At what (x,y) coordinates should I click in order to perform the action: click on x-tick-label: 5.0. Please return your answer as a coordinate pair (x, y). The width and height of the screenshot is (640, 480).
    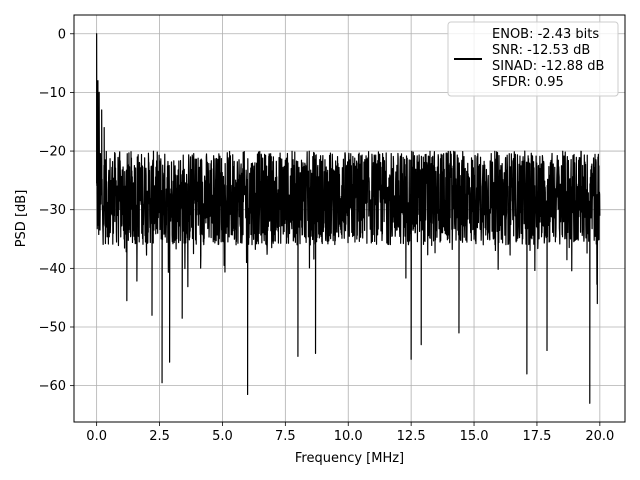
    Looking at the image, I should click on (222, 436).